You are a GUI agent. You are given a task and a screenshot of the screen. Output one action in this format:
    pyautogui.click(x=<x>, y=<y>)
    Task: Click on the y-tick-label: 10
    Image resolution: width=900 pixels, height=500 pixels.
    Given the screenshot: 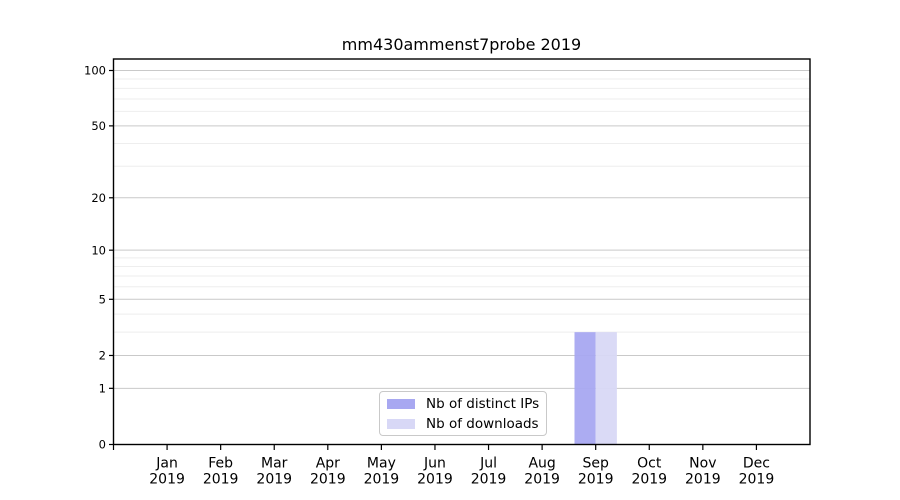 What is the action you would take?
    pyautogui.click(x=98, y=250)
    